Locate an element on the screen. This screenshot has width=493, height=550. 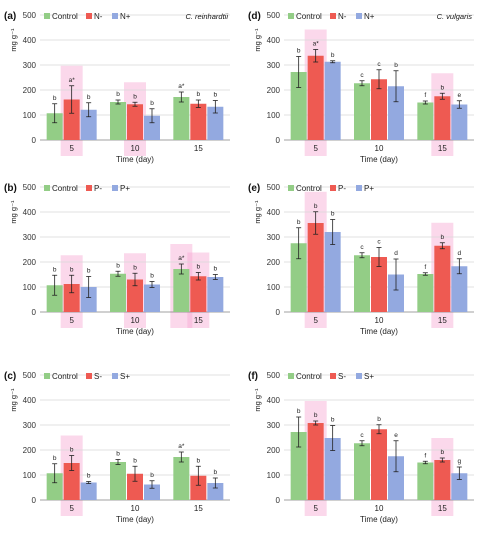
panel-label: (f) is located at coordinates (253, 376).